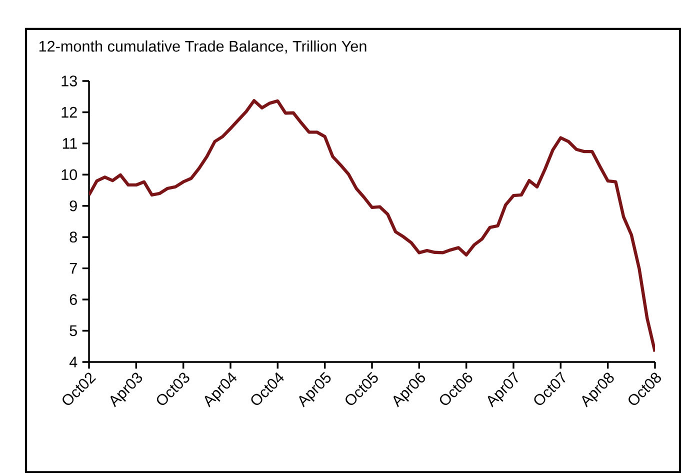 The width and height of the screenshot is (681, 473). What do you see at coordinates (73, 362) in the screenshot?
I see `y-tick-label: 4` at bounding box center [73, 362].